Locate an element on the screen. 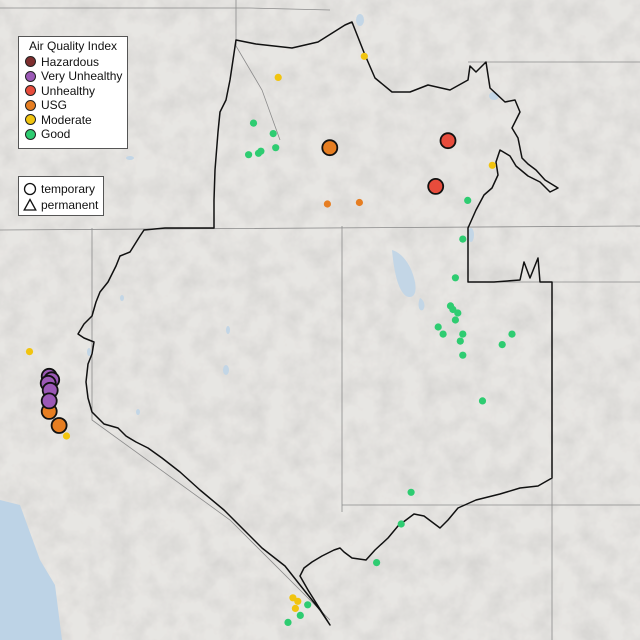  lake-utah is located at coordinates (421, 304).